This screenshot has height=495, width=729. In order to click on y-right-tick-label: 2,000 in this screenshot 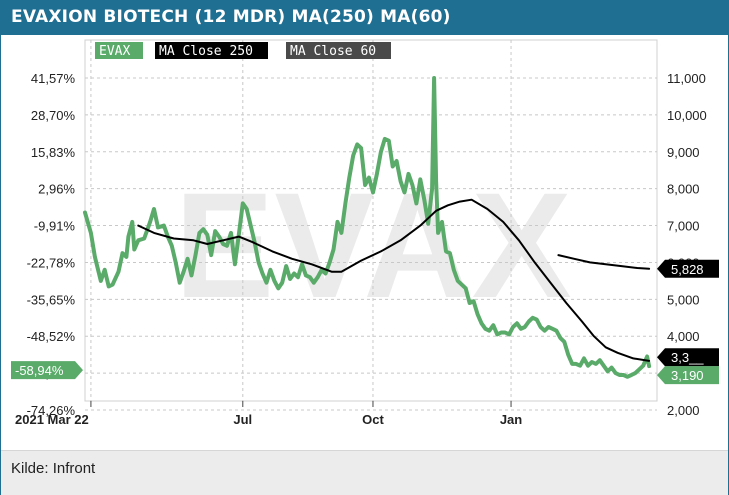, I will do `click(683, 410)`.